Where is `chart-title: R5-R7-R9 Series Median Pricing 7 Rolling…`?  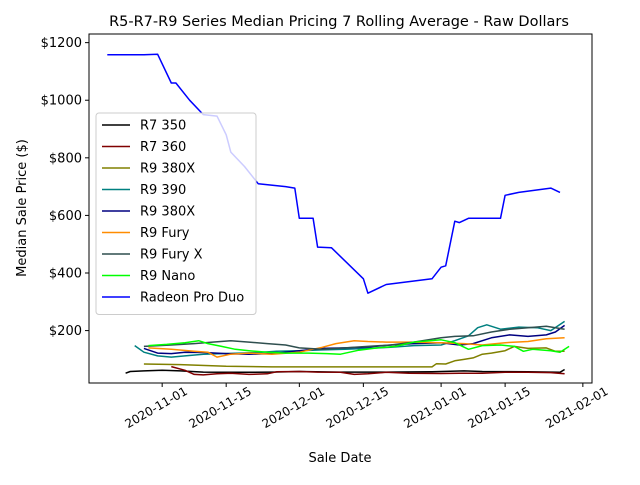
chart-title: R5-R7-R9 Series Median Pricing 7 Rolling… is located at coordinates (339, 22).